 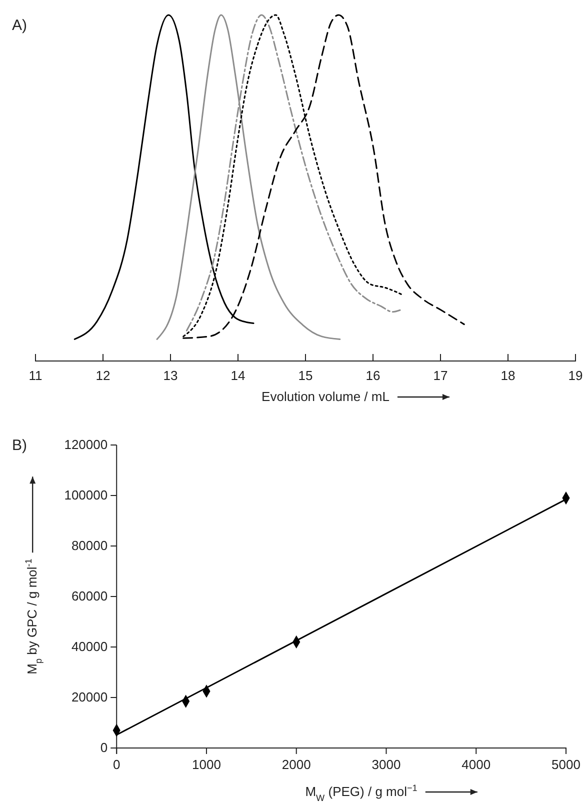 What do you see at coordinates (305, 376) in the screenshot?
I see `x-tick-label: 15` at bounding box center [305, 376].